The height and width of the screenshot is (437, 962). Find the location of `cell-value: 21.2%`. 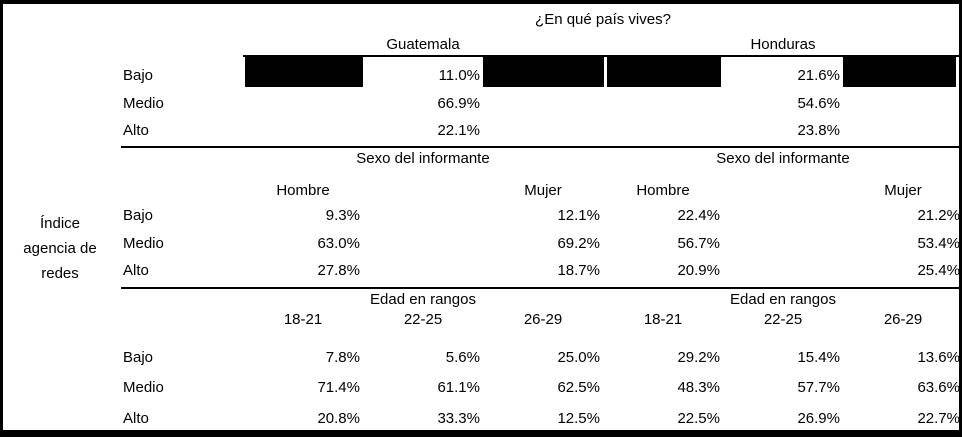

cell-value: 21.2% is located at coordinates (938, 215).